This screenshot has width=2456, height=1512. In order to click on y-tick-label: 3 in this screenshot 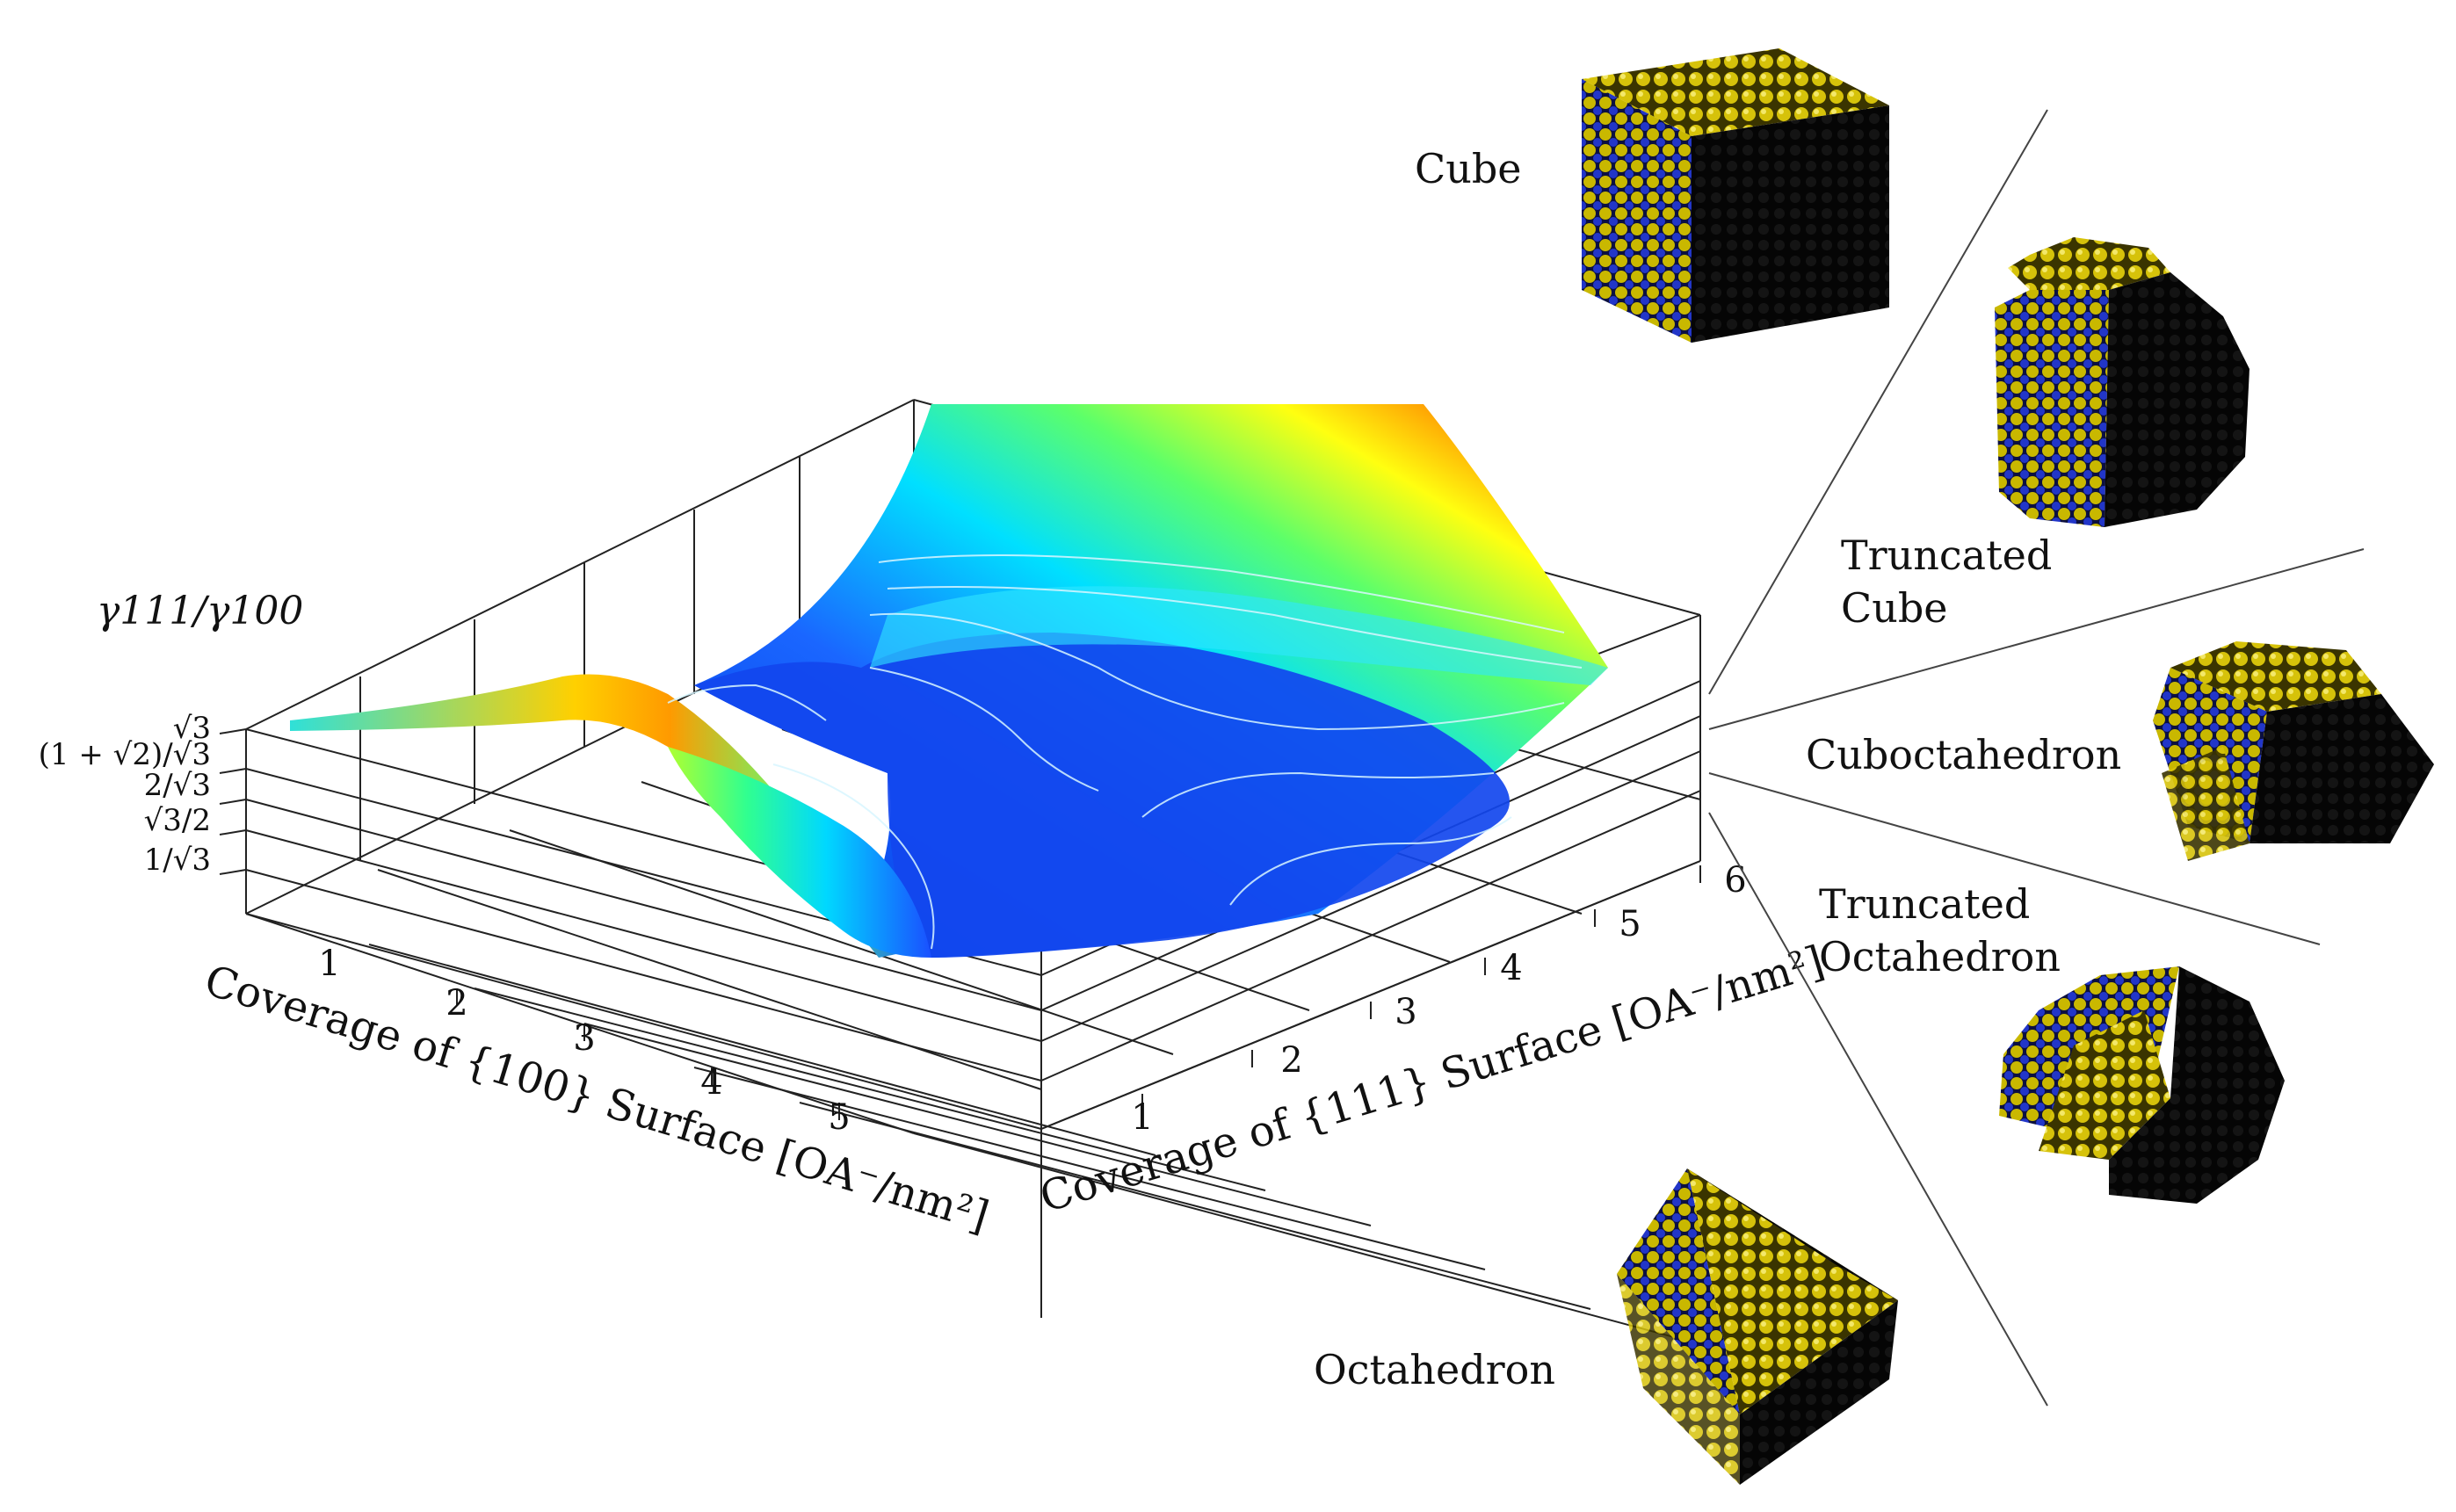, I will do `click(1405, 1012)`.